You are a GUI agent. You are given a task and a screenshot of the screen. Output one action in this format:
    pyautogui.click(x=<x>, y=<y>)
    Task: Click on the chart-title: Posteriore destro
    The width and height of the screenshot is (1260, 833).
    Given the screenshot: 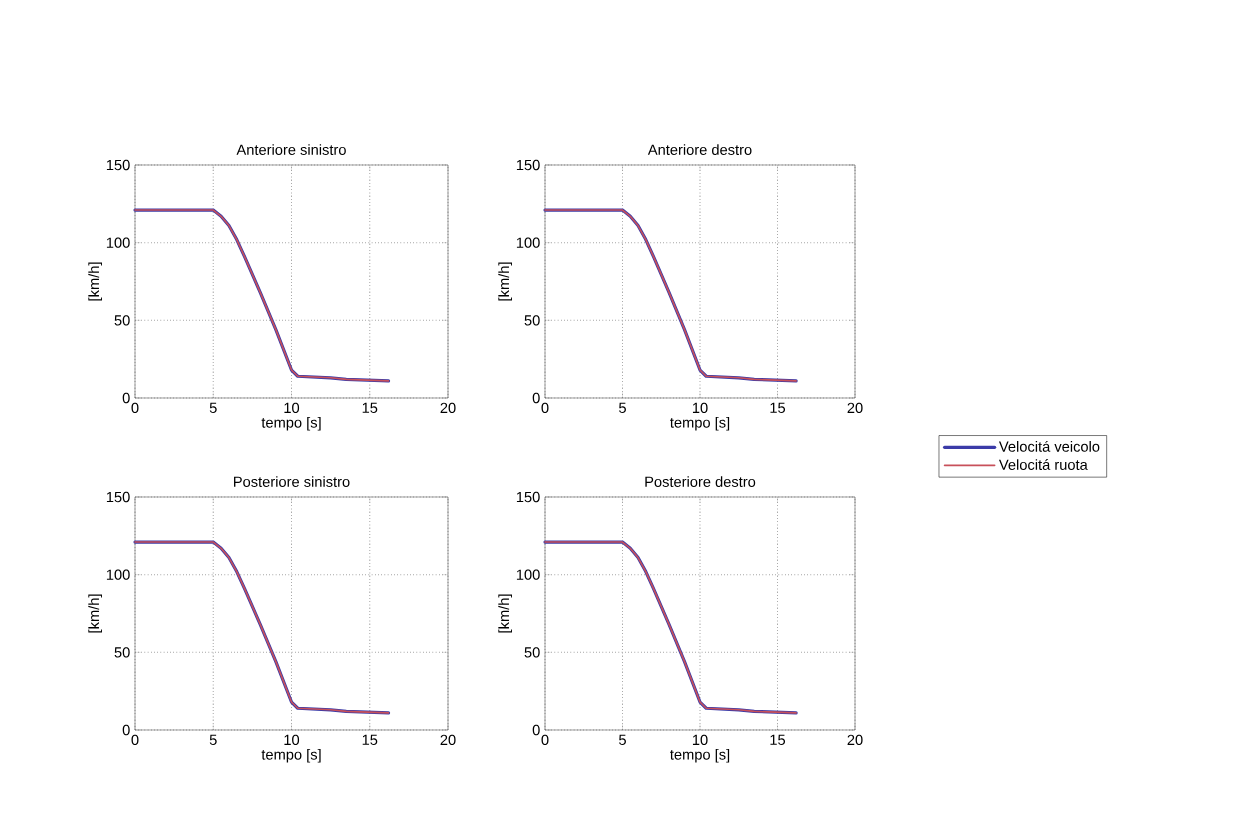 What is the action you would take?
    pyautogui.click(x=700, y=481)
    